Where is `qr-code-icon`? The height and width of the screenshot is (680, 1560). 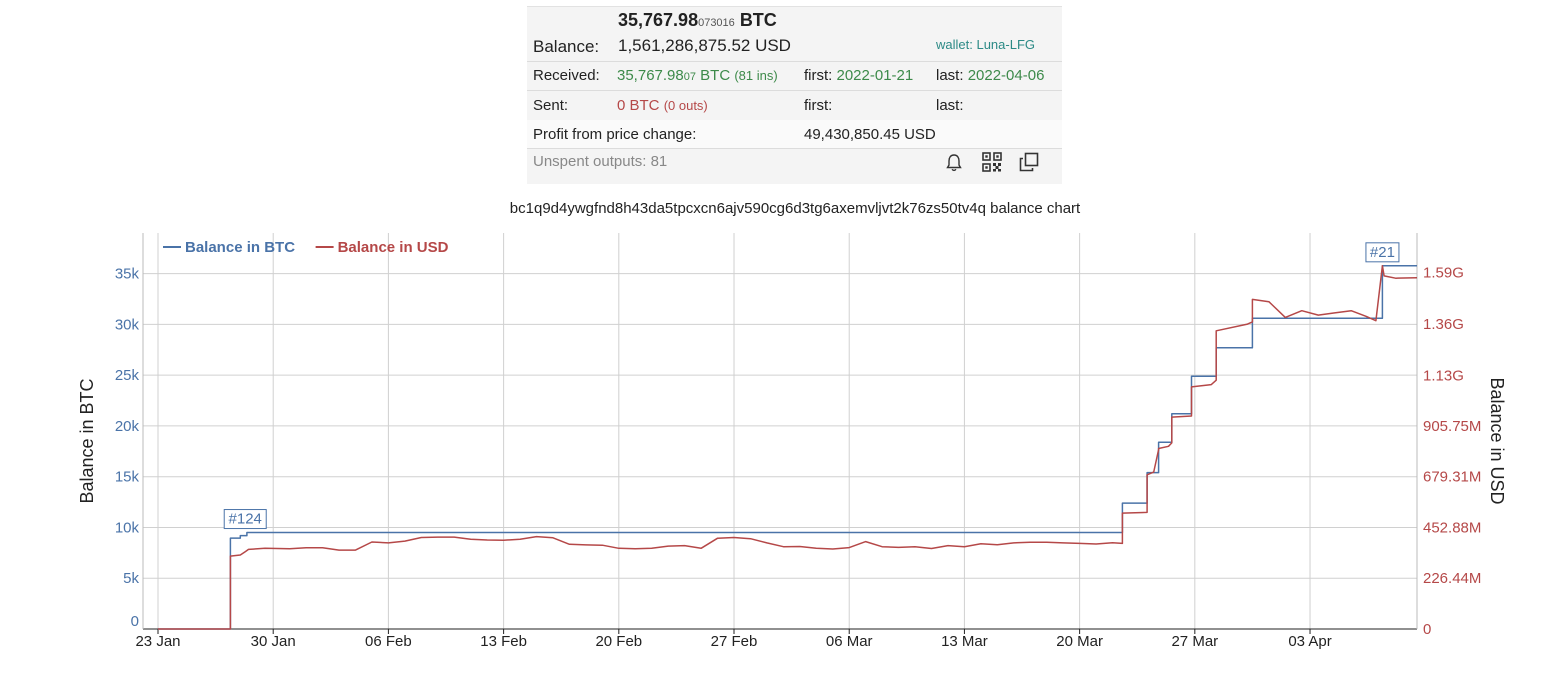
qr-code-icon is located at coordinates (992, 162).